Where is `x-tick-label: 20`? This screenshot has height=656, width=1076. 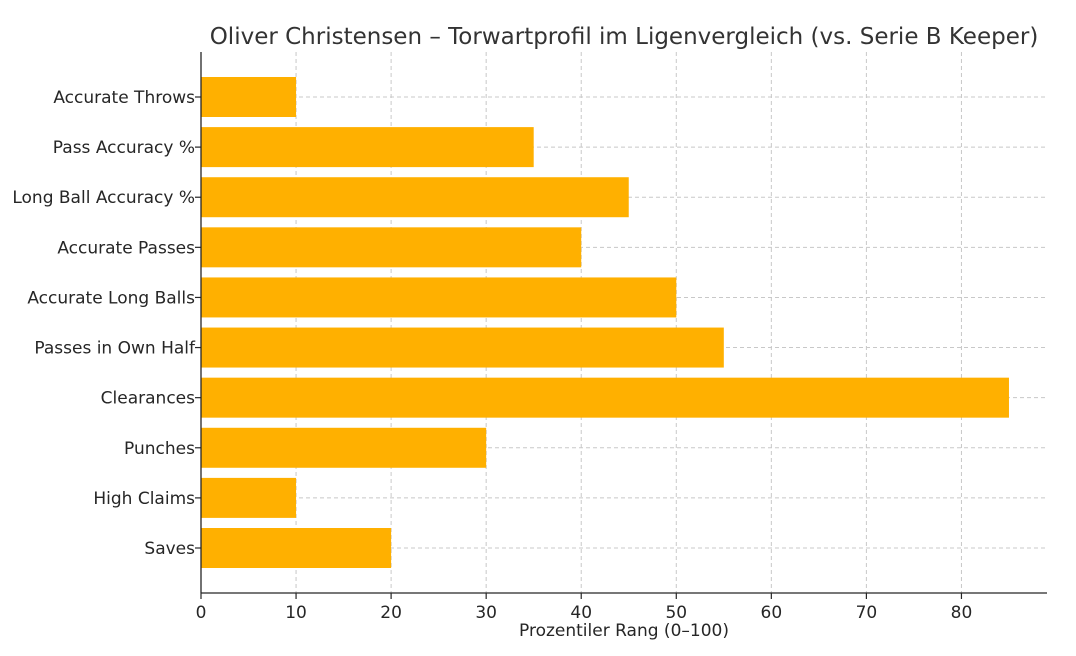
x-tick-label: 20 is located at coordinates (391, 613).